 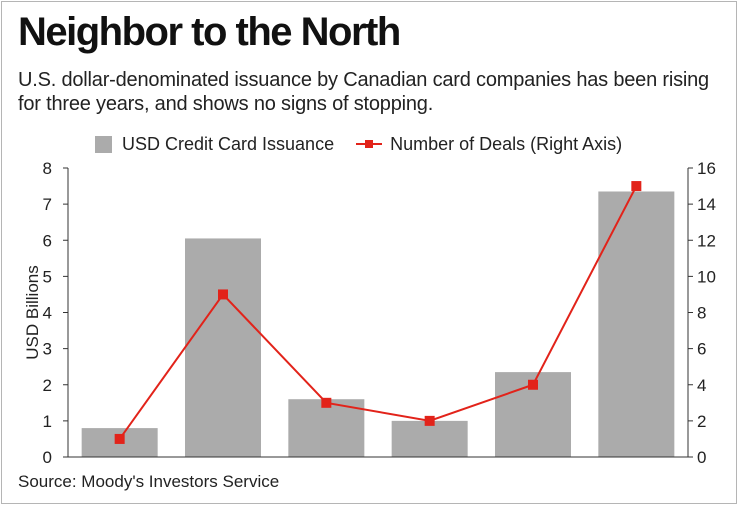 What do you see at coordinates (706, 240) in the screenshot?
I see `right-tick-label: 12` at bounding box center [706, 240].